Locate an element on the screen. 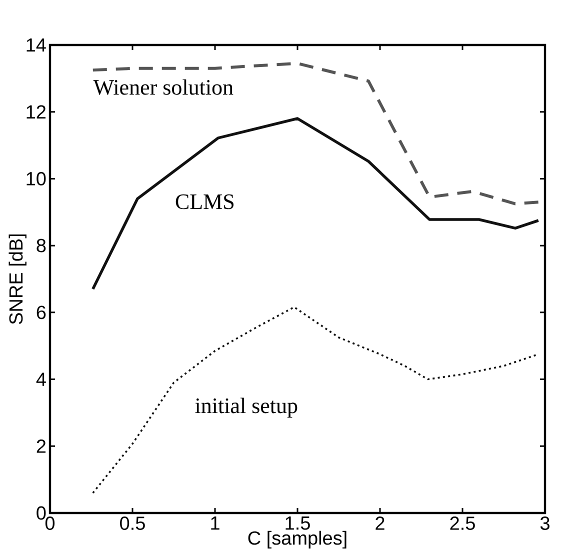 The height and width of the screenshot is (552, 580). y-tick-label: 4 is located at coordinates (41, 379).